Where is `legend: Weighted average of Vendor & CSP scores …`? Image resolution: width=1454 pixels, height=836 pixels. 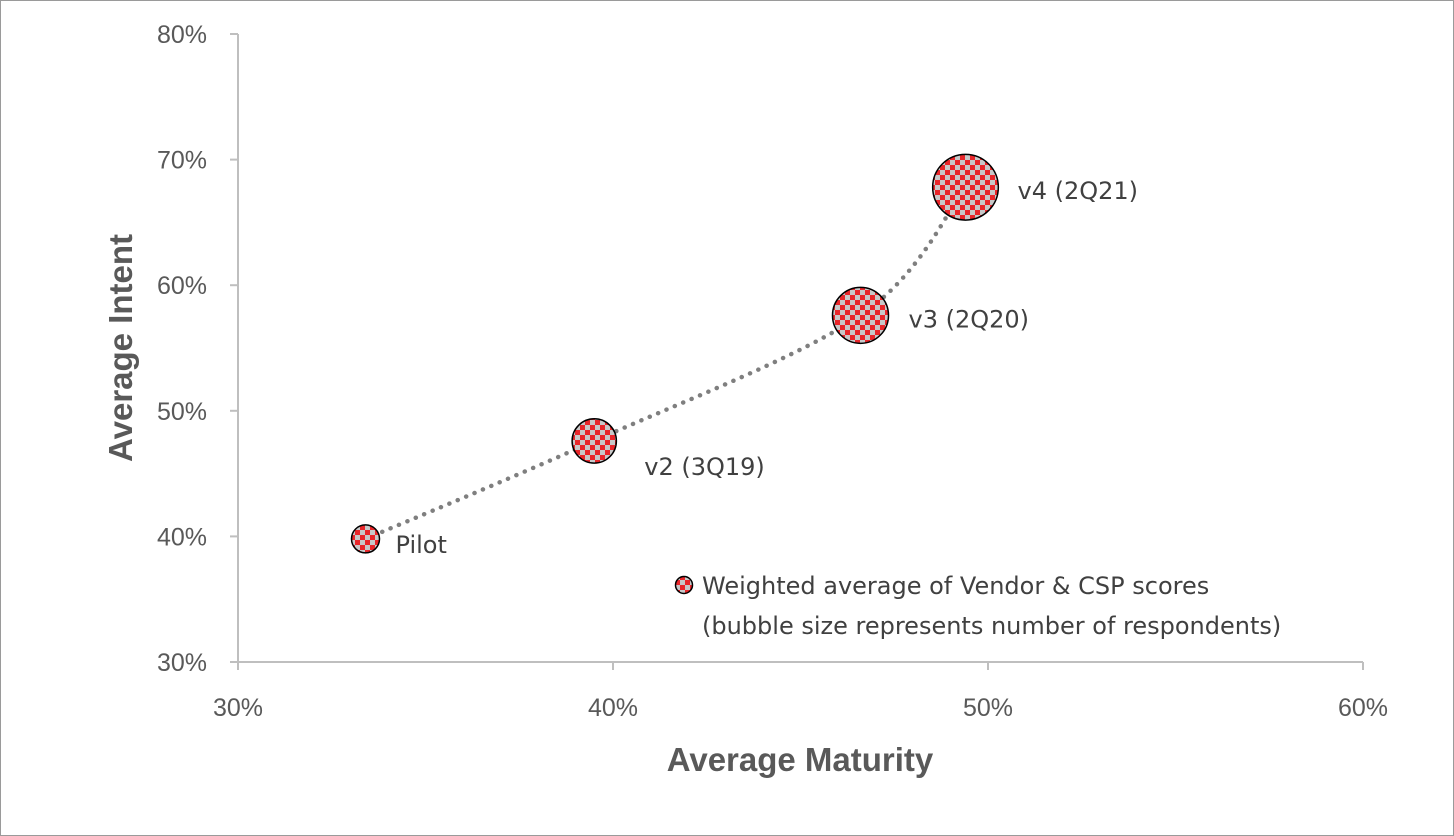 legend: Weighted average of Vendor & CSP scores … is located at coordinates (977, 606).